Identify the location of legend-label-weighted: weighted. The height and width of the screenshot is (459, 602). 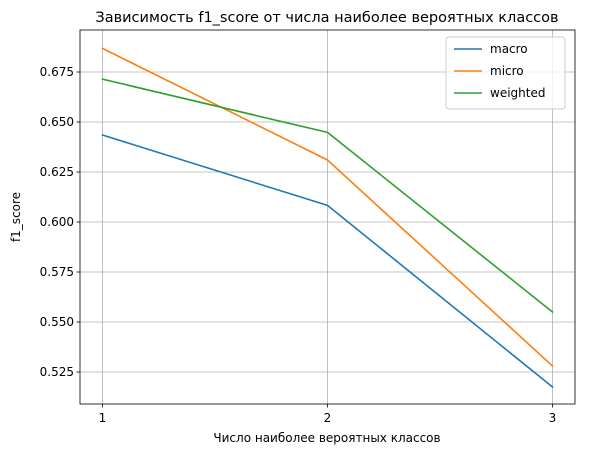
(517, 93).